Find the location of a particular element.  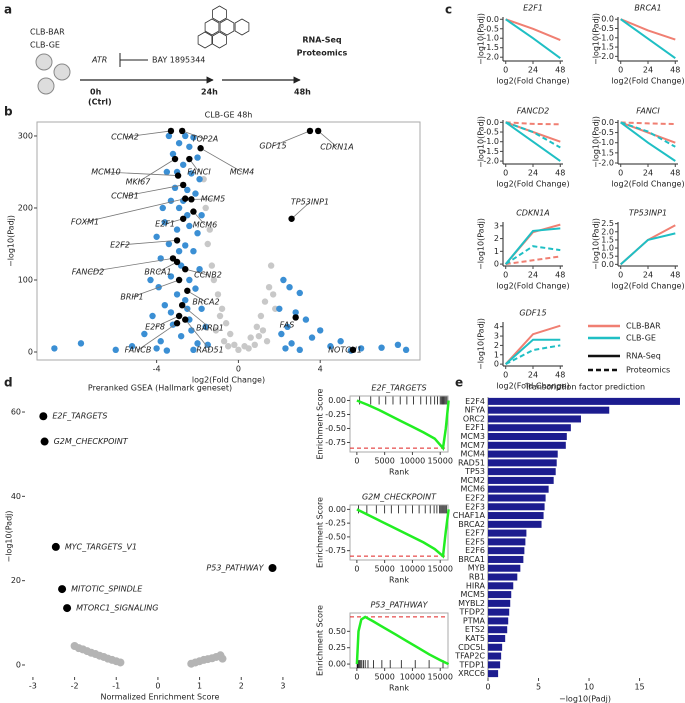

point-label: BRIP1 is located at coordinates (131, 297).